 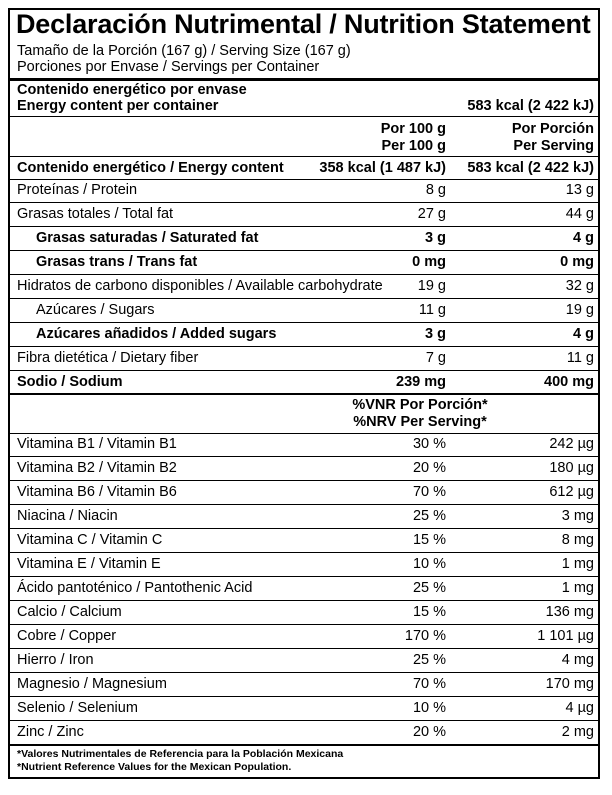 What do you see at coordinates (432, 310) in the screenshot?
I see `nutrient-per100: 11 g` at bounding box center [432, 310].